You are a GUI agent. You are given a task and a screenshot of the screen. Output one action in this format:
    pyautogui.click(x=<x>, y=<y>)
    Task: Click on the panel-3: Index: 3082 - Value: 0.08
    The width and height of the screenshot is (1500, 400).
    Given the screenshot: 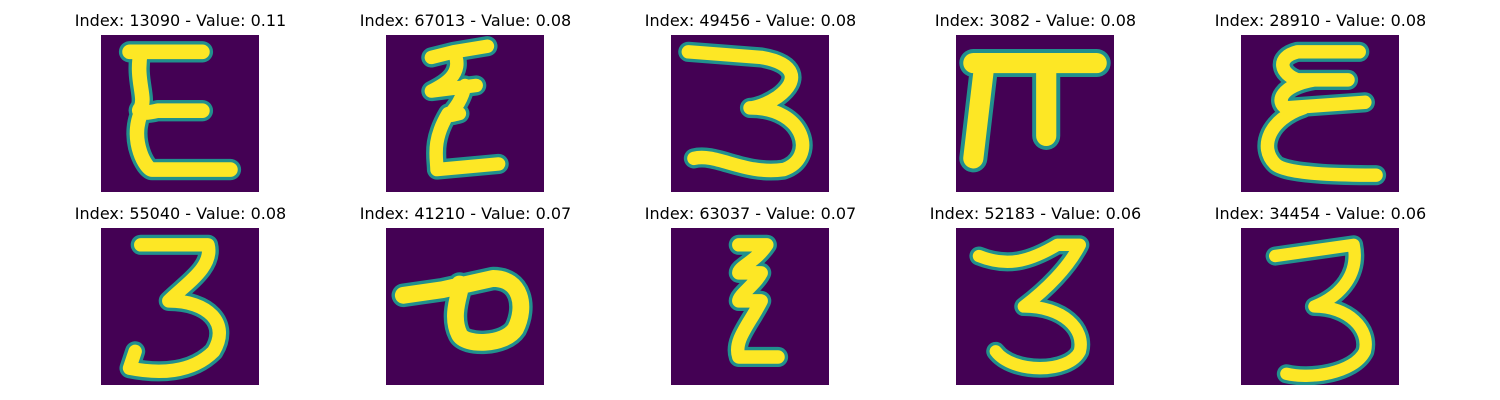 What is the action you would take?
    pyautogui.click(x=1035, y=96)
    